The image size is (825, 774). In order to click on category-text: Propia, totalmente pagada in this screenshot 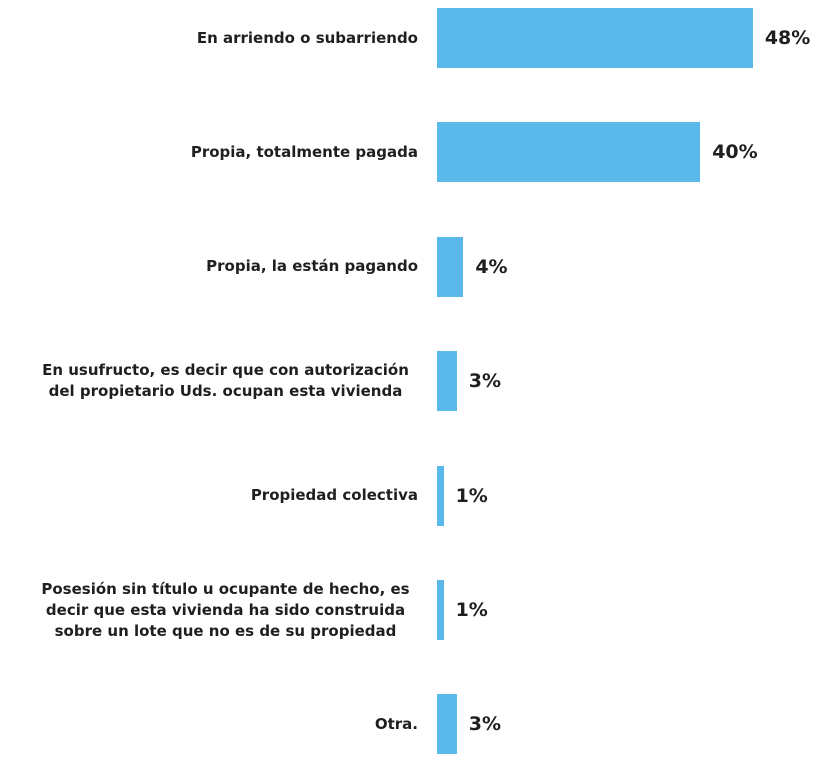, I will do `click(304, 151)`.